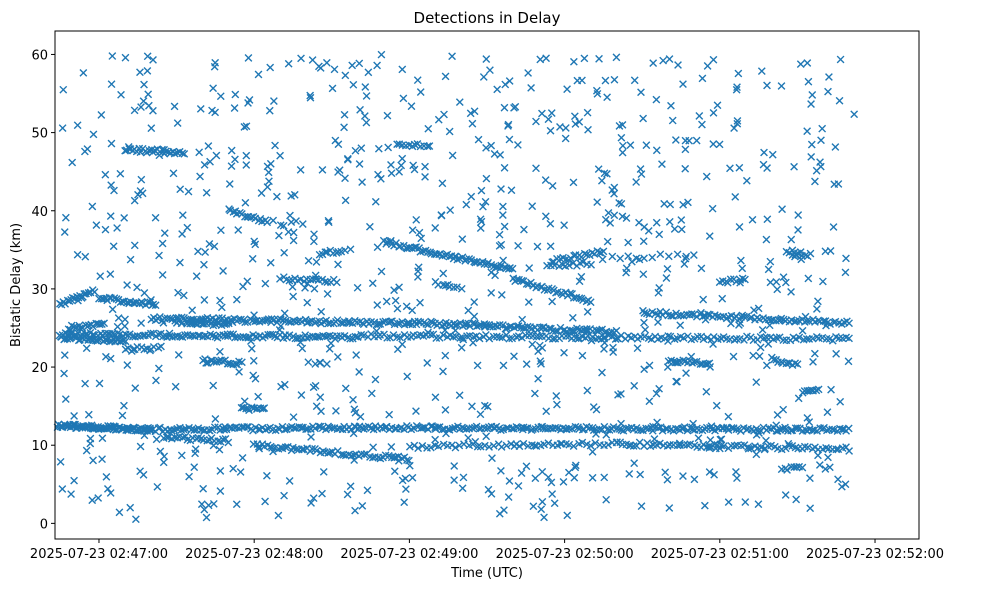  Describe the element at coordinates (565, 554) in the screenshot. I see `x-tick-label: 2025-07-23 02:50:00` at that location.